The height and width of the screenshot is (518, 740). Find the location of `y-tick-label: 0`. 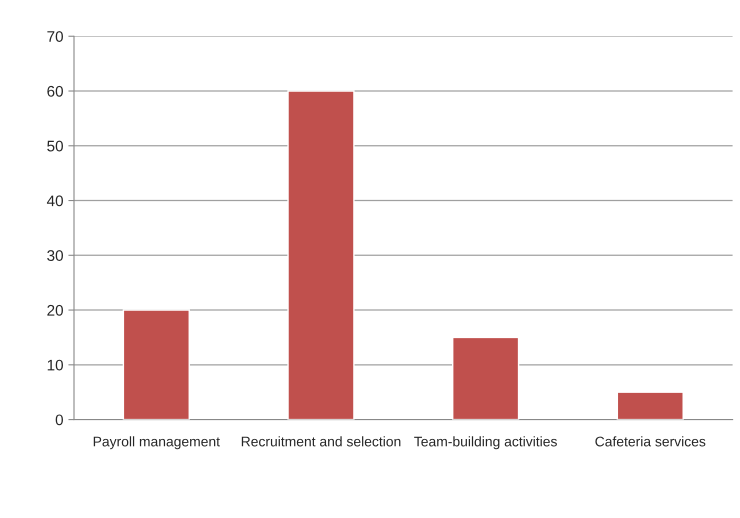

y-tick-label: 0 is located at coordinates (59, 420).